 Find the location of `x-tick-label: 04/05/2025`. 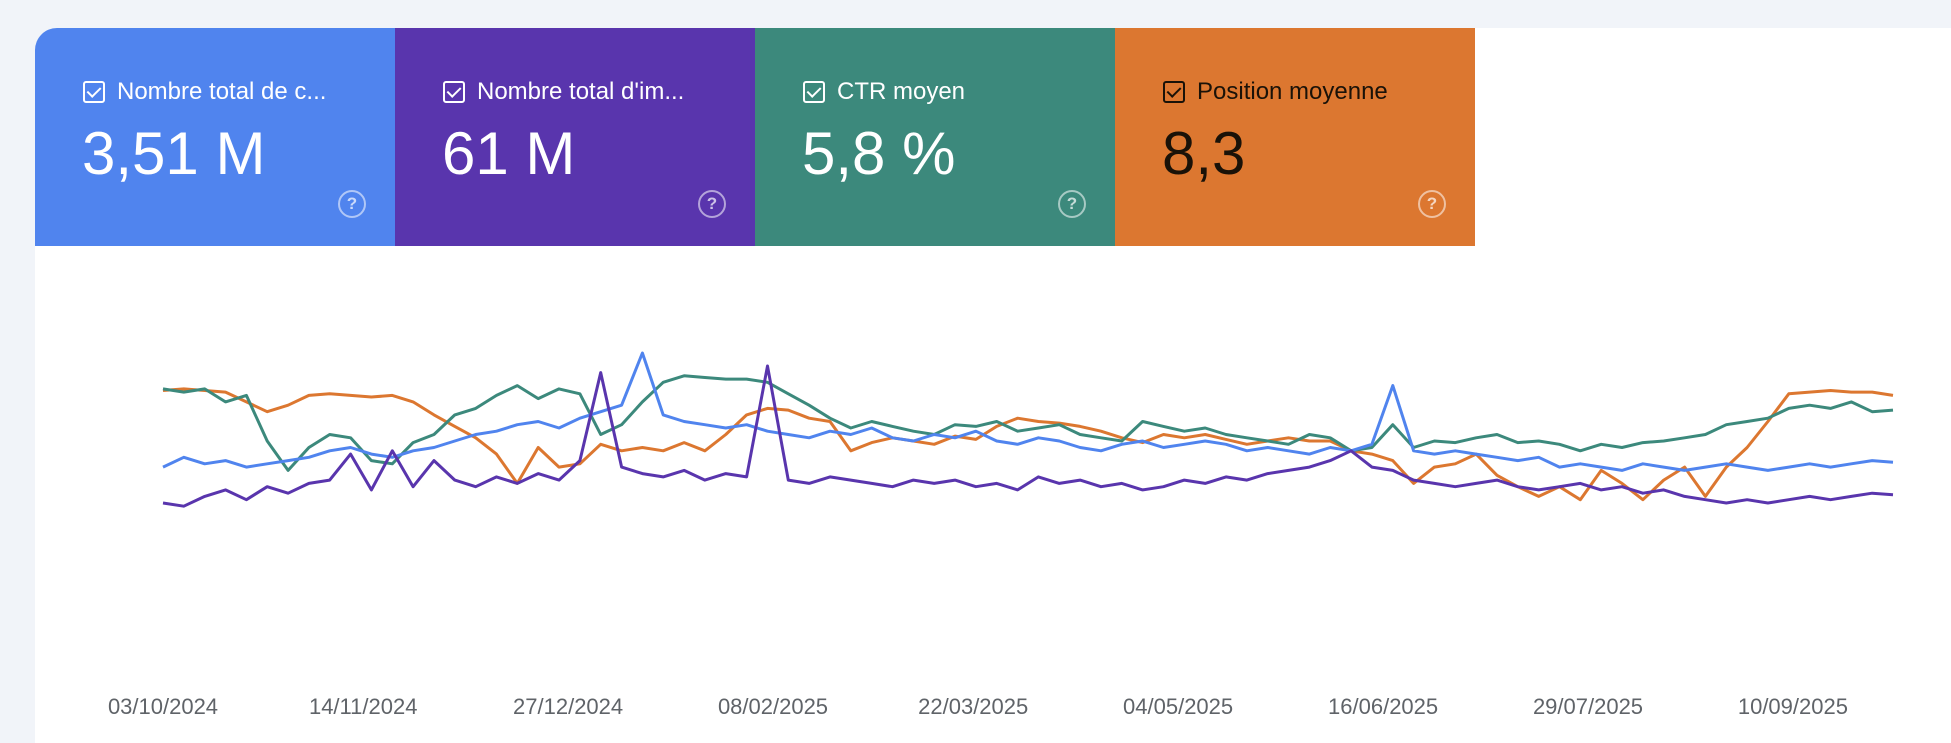

x-tick-label: 04/05/2025 is located at coordinates (1178, 706).